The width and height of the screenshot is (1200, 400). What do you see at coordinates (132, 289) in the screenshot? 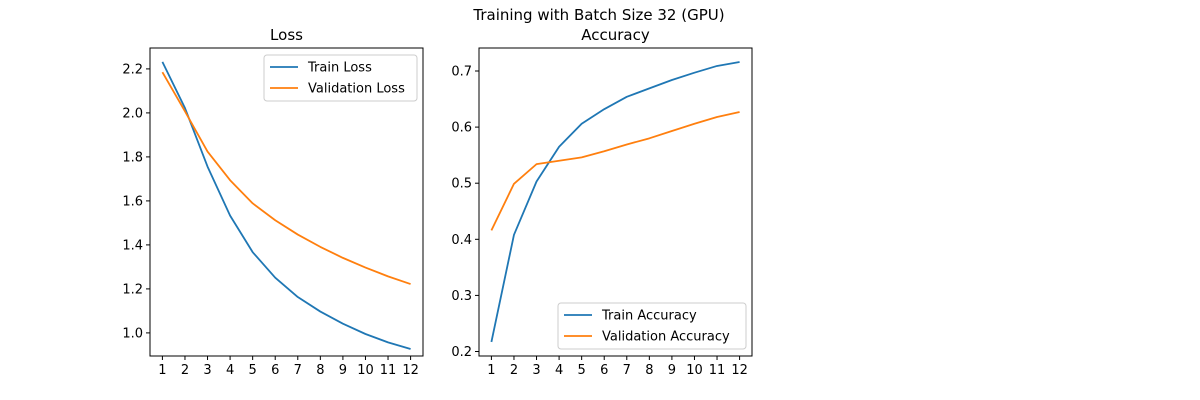
I see `loss-y-tick-label: 1.2` at bounding box center [132, 289].